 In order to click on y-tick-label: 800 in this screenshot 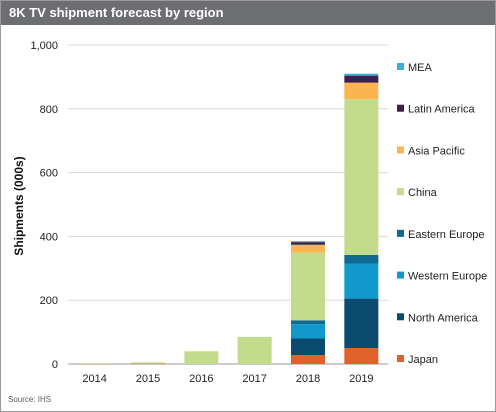, I will do `click(49, 110)`.